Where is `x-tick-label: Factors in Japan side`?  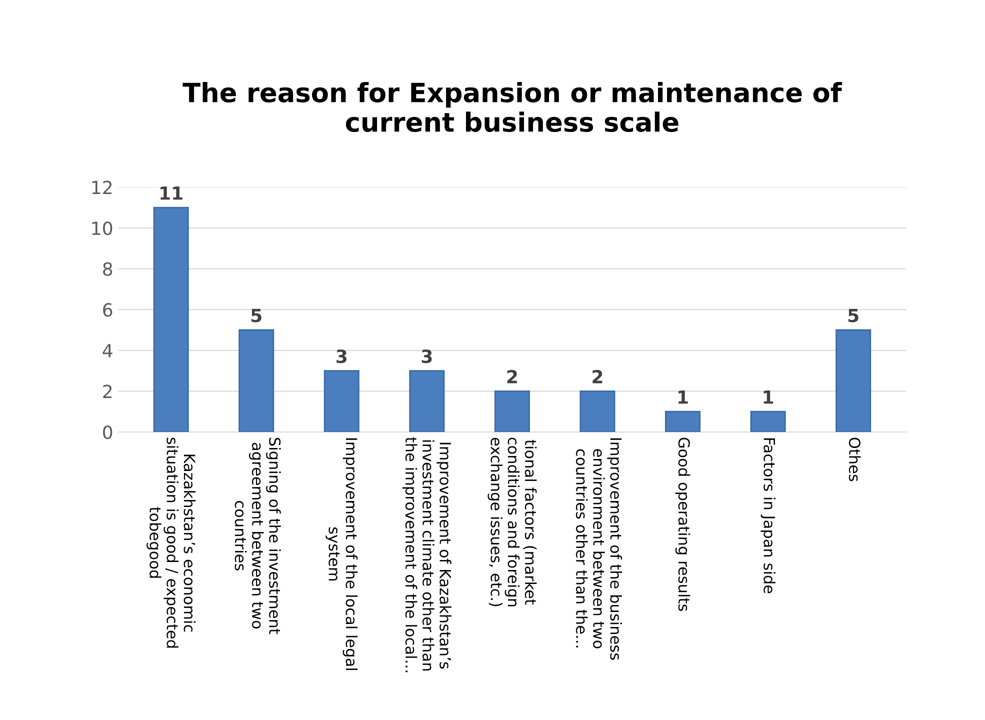 x-tick-label: Factors in Japan side is located at coordinates (768, 516).